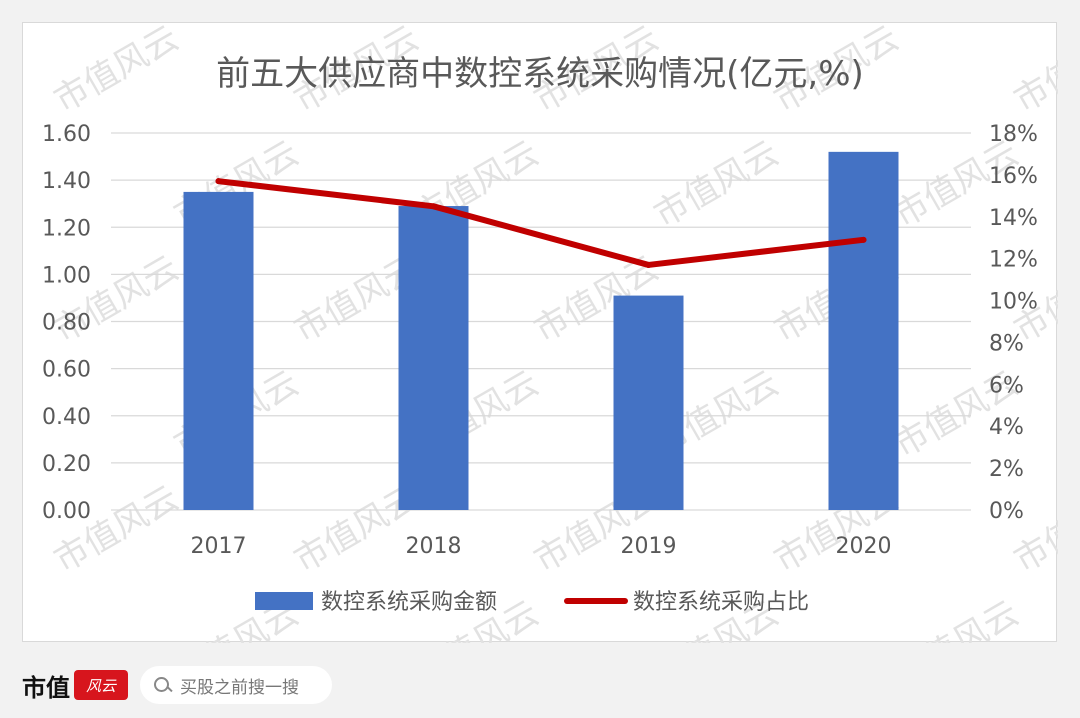  Describe the element at coordinates (66, 228) in the screenshot. I see `left-tick-label: 1.20` at that location.